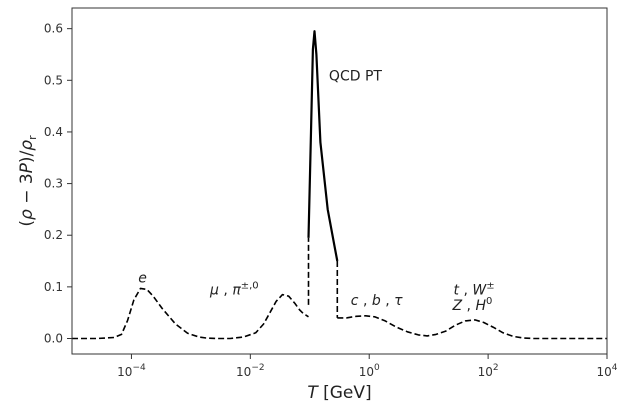 This screenshot has width=628, height=405. Describe the element at coordinates (234, 290) in the screenshot. I see `annotation-muon-pion: μ , π±,0` at that location.